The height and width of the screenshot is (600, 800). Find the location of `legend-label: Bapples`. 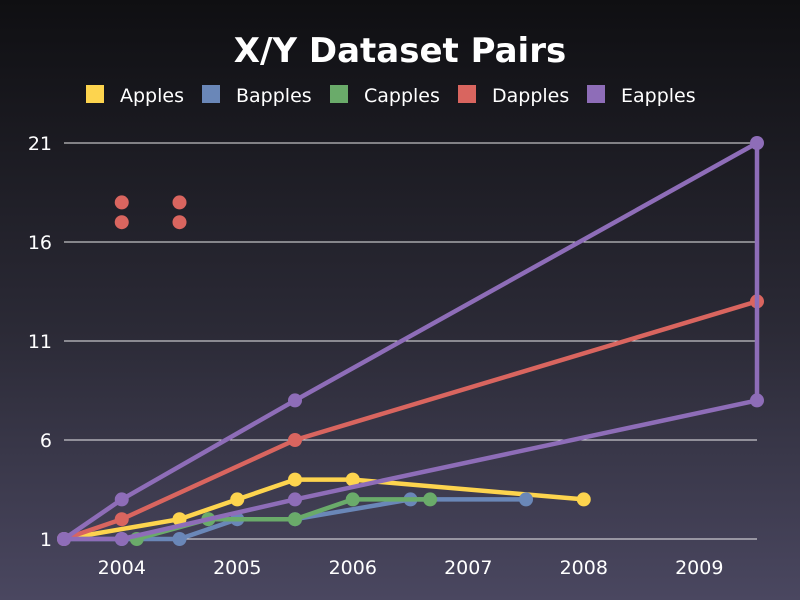

legend-label: Bapples is located at coordinates (274, 96).